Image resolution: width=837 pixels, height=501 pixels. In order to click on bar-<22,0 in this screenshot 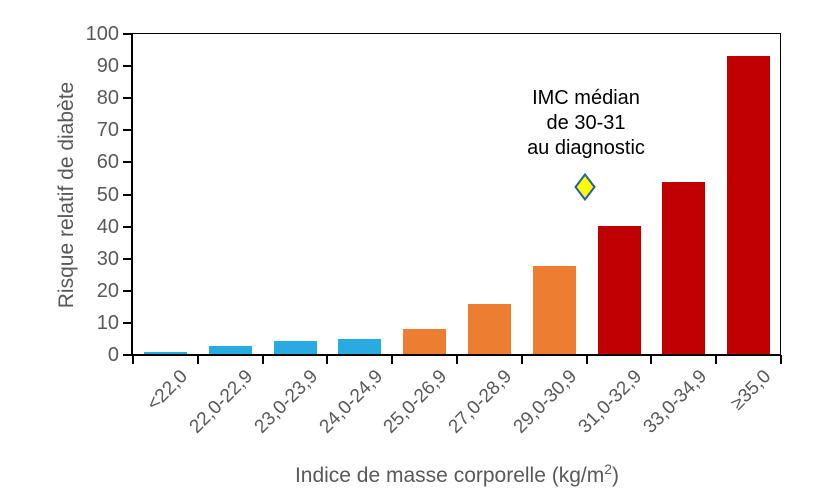, I will do `click(165, 353)`.